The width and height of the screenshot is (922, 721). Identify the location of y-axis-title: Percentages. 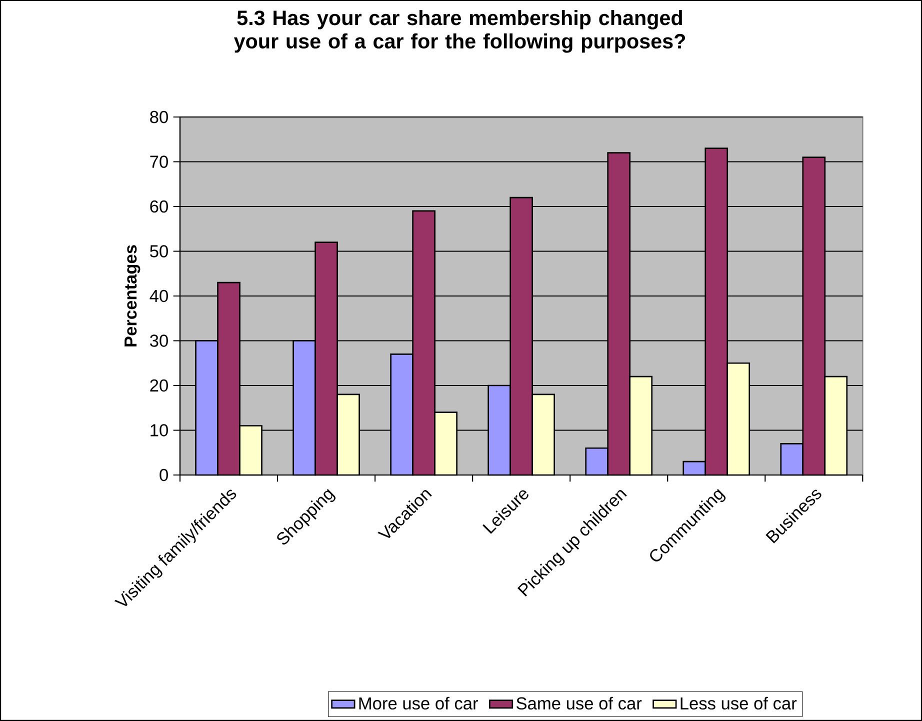
(132, 295).